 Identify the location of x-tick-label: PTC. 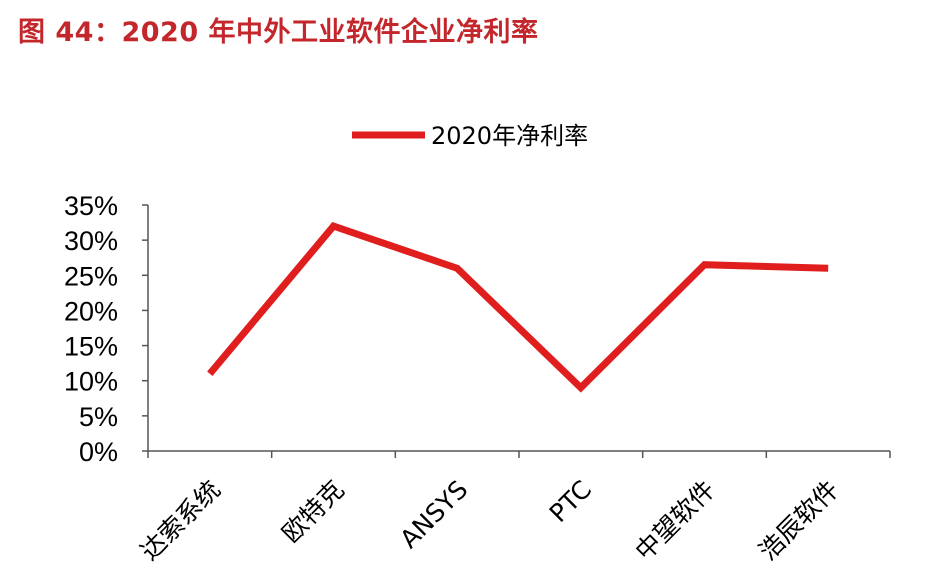
(570, 501).